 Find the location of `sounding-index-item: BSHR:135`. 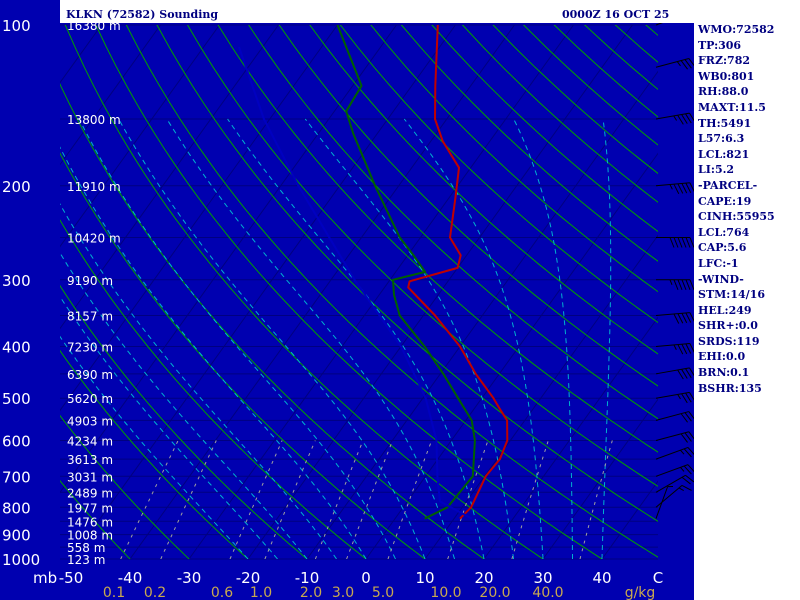

sounding-index-item: BSHR:135 is located at coordinates (730, 388).